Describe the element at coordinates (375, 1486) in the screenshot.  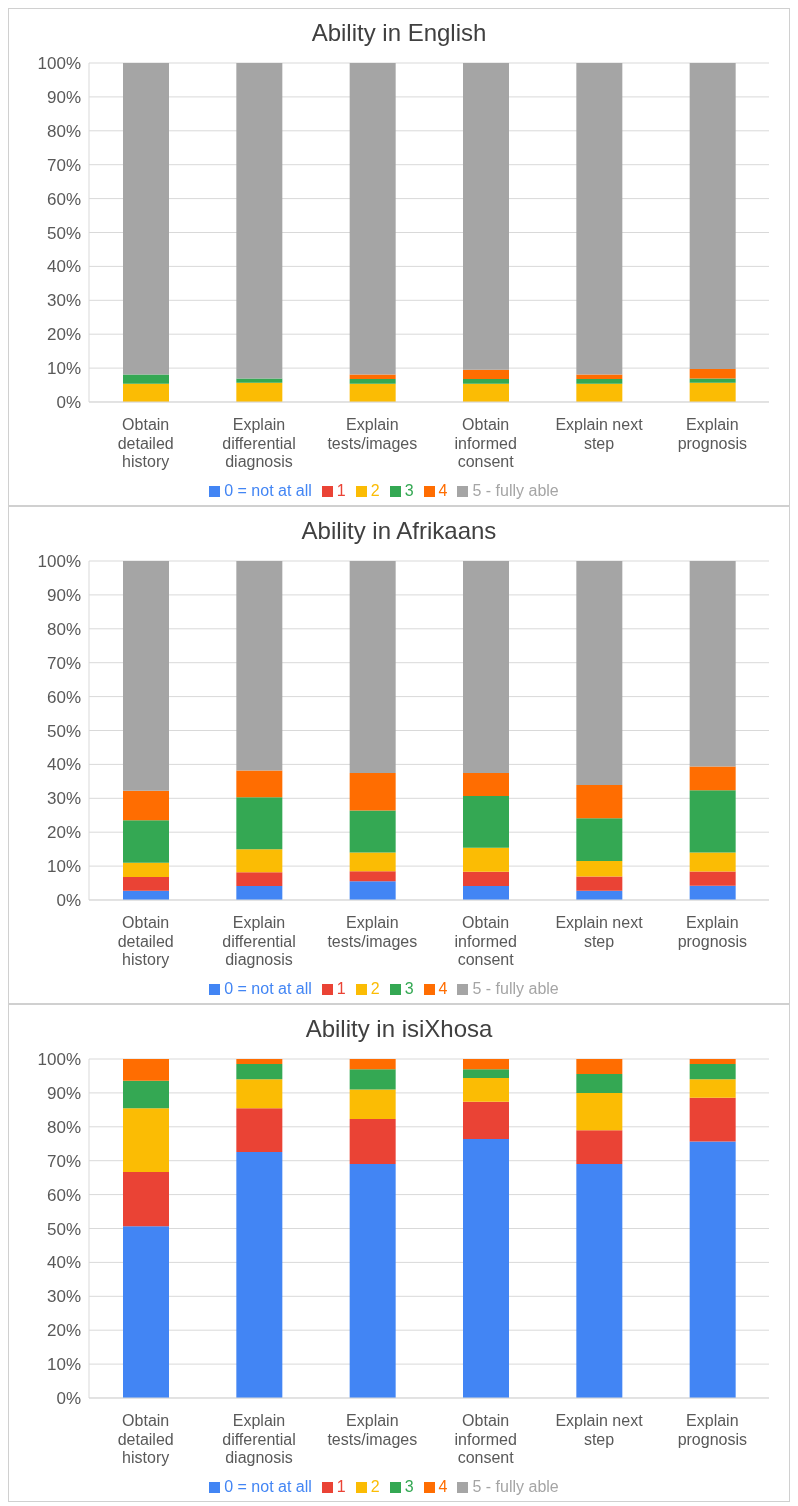
I see `legend-label: 2` at that location.